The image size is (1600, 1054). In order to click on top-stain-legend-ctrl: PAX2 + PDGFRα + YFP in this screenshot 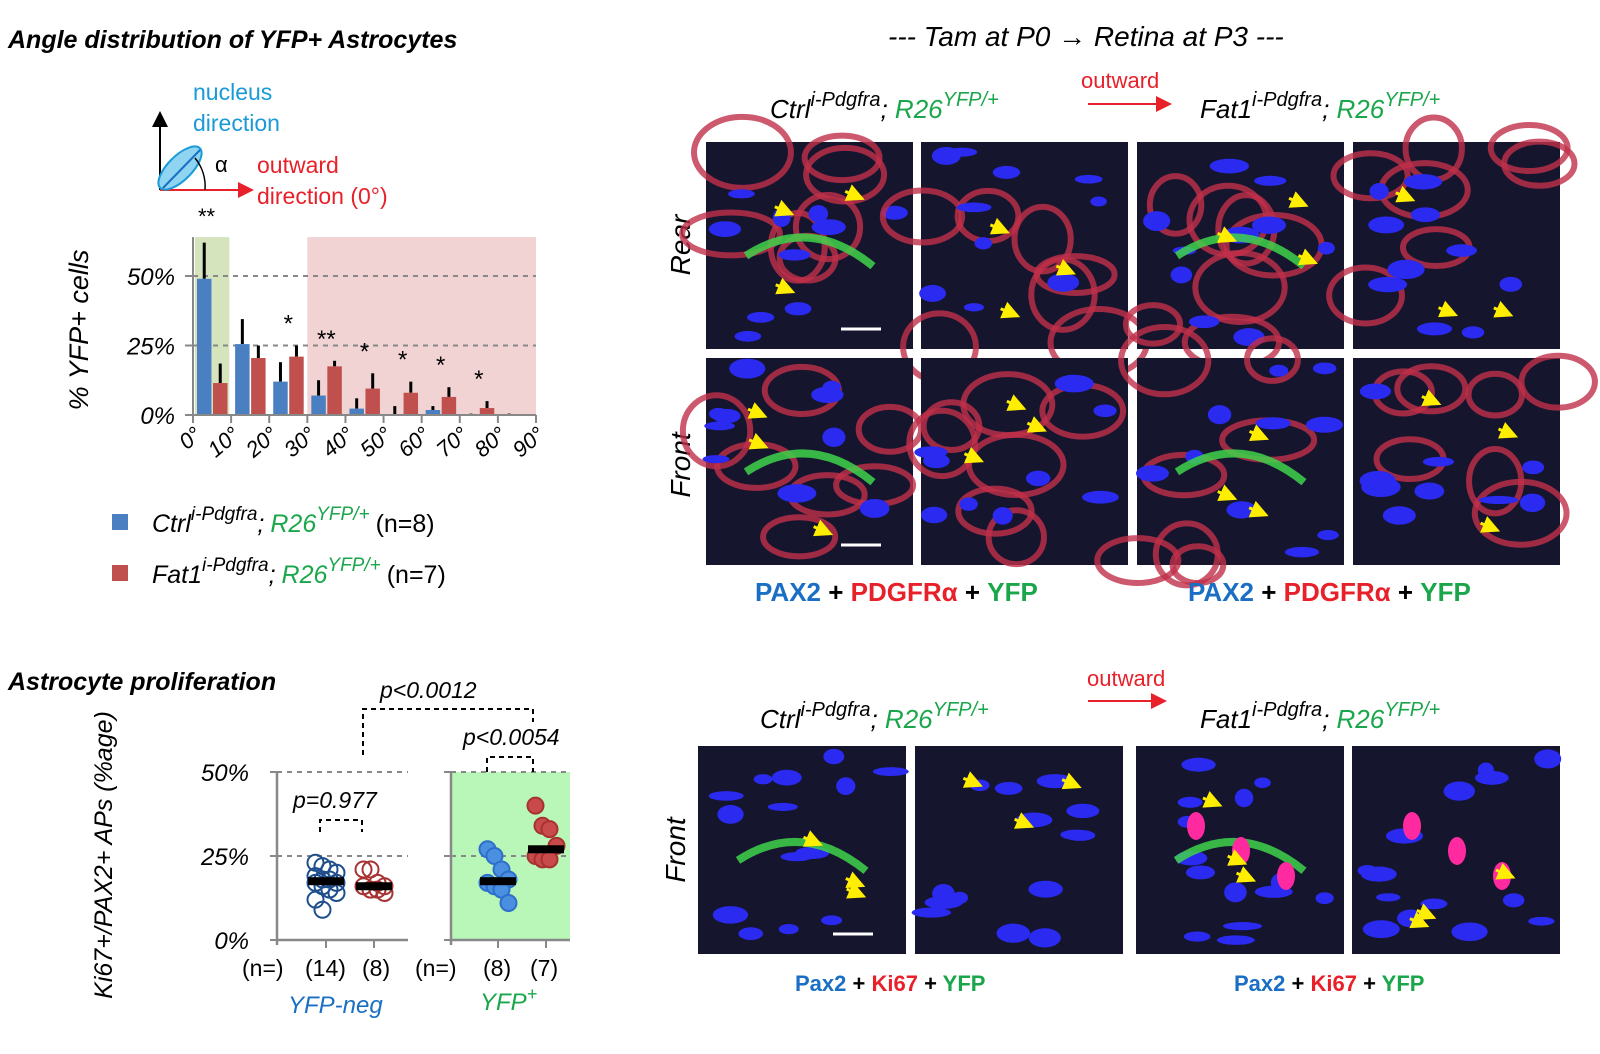, I will do `click(896, 592)`.